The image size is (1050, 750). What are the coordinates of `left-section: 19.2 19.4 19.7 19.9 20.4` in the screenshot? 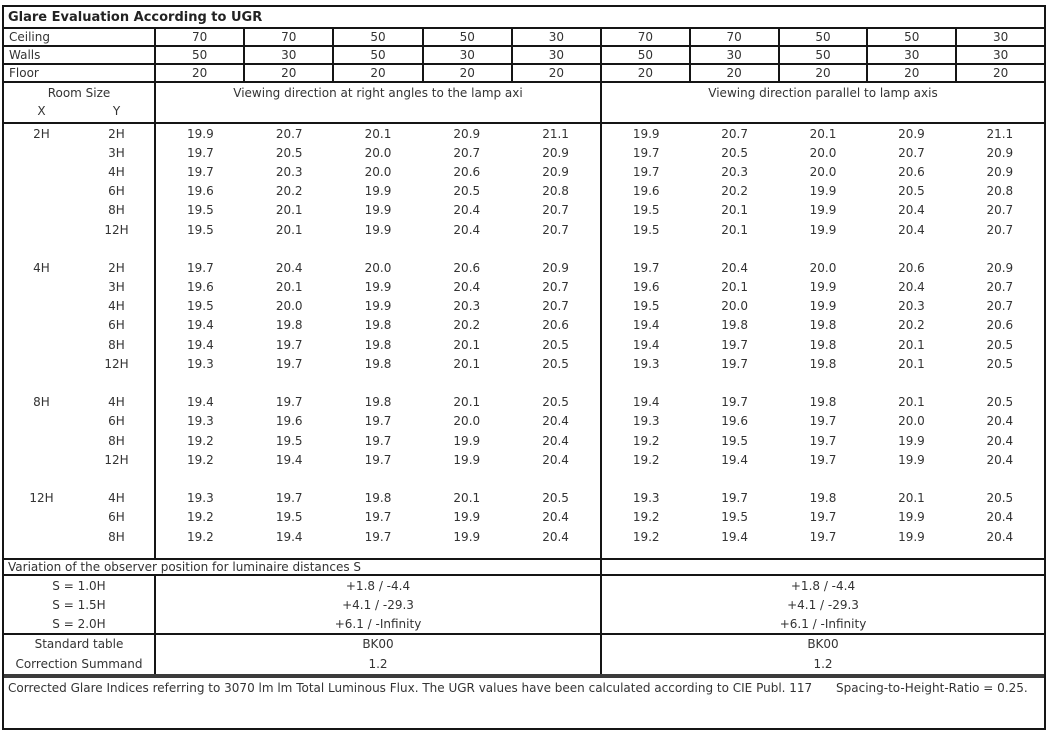 It's located at (379, 536).